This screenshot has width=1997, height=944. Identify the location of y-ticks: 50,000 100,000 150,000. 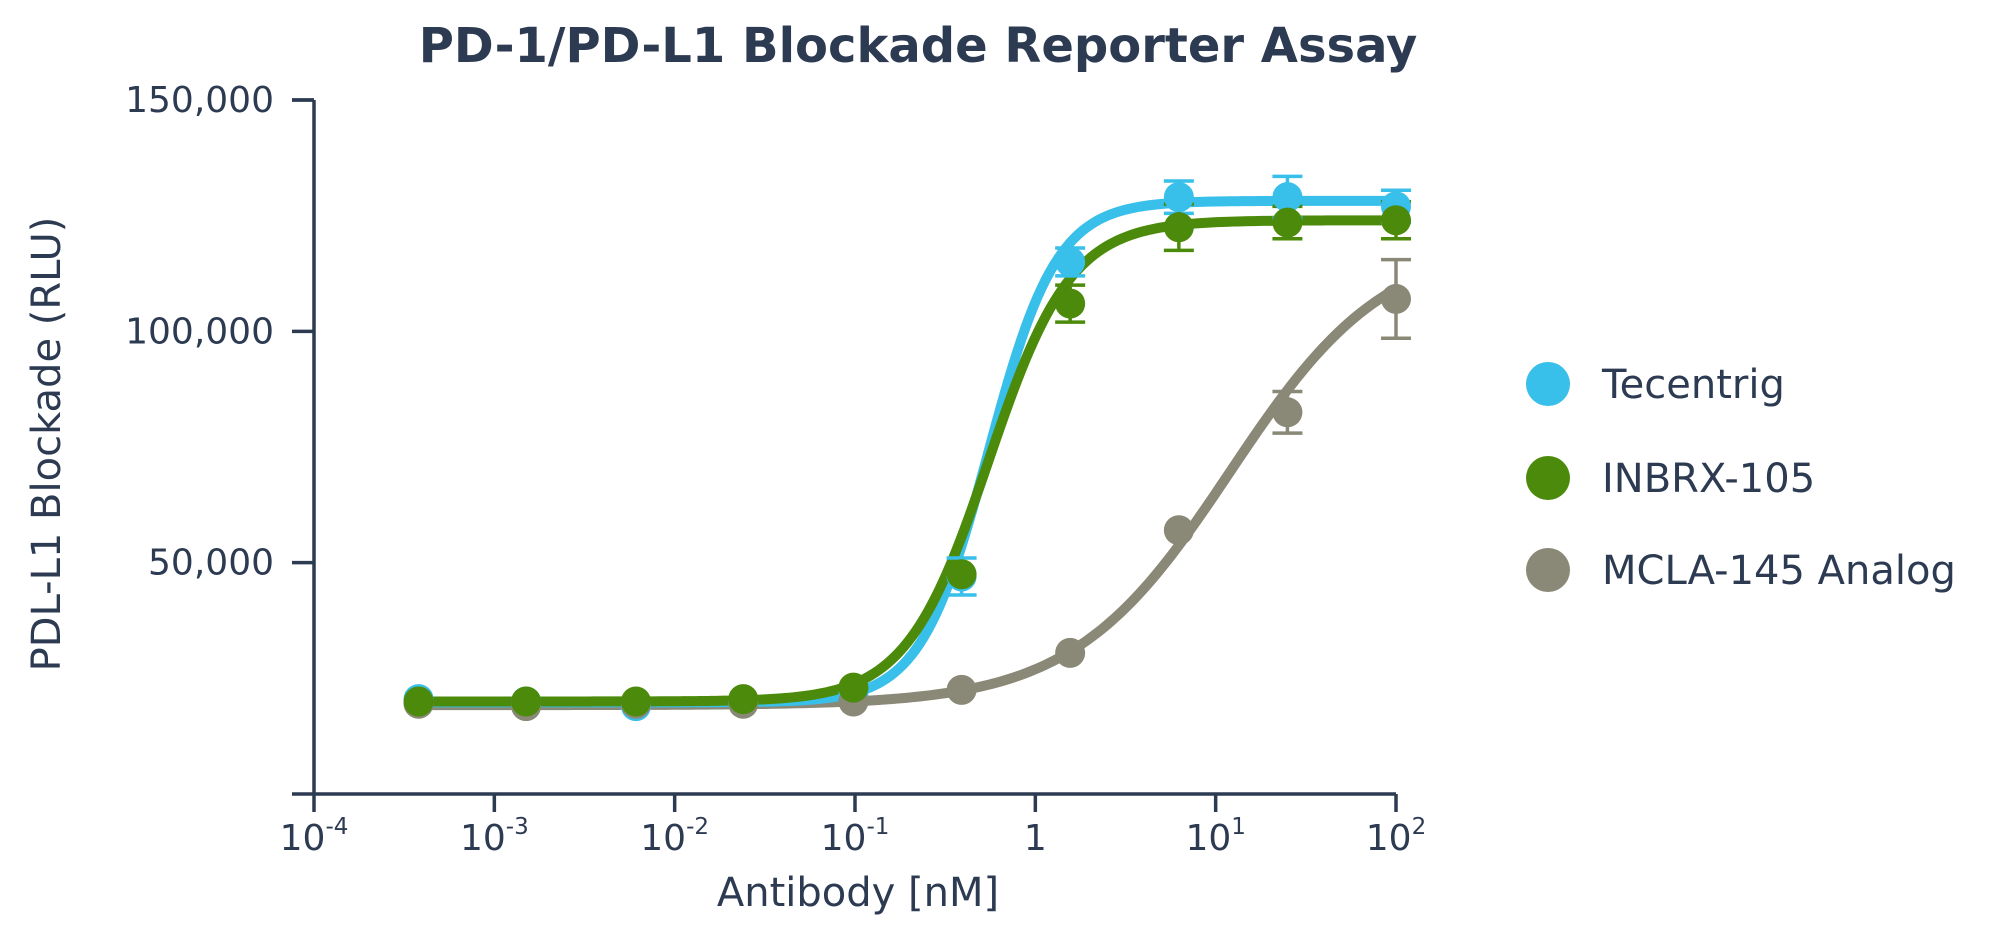
(219, 332).